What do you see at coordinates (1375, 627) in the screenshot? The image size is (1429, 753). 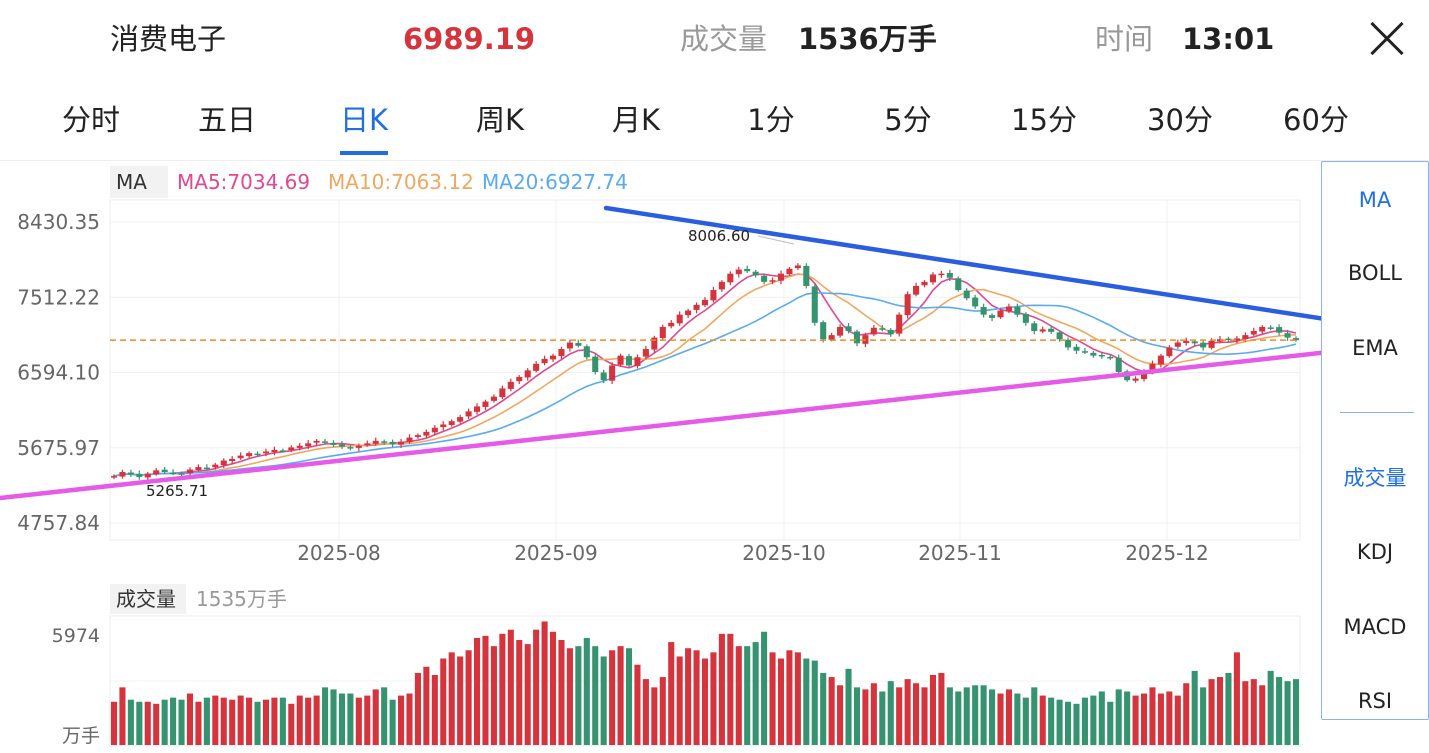 I see `indicator-macd: MACD` at bounding box center [1375, 627].